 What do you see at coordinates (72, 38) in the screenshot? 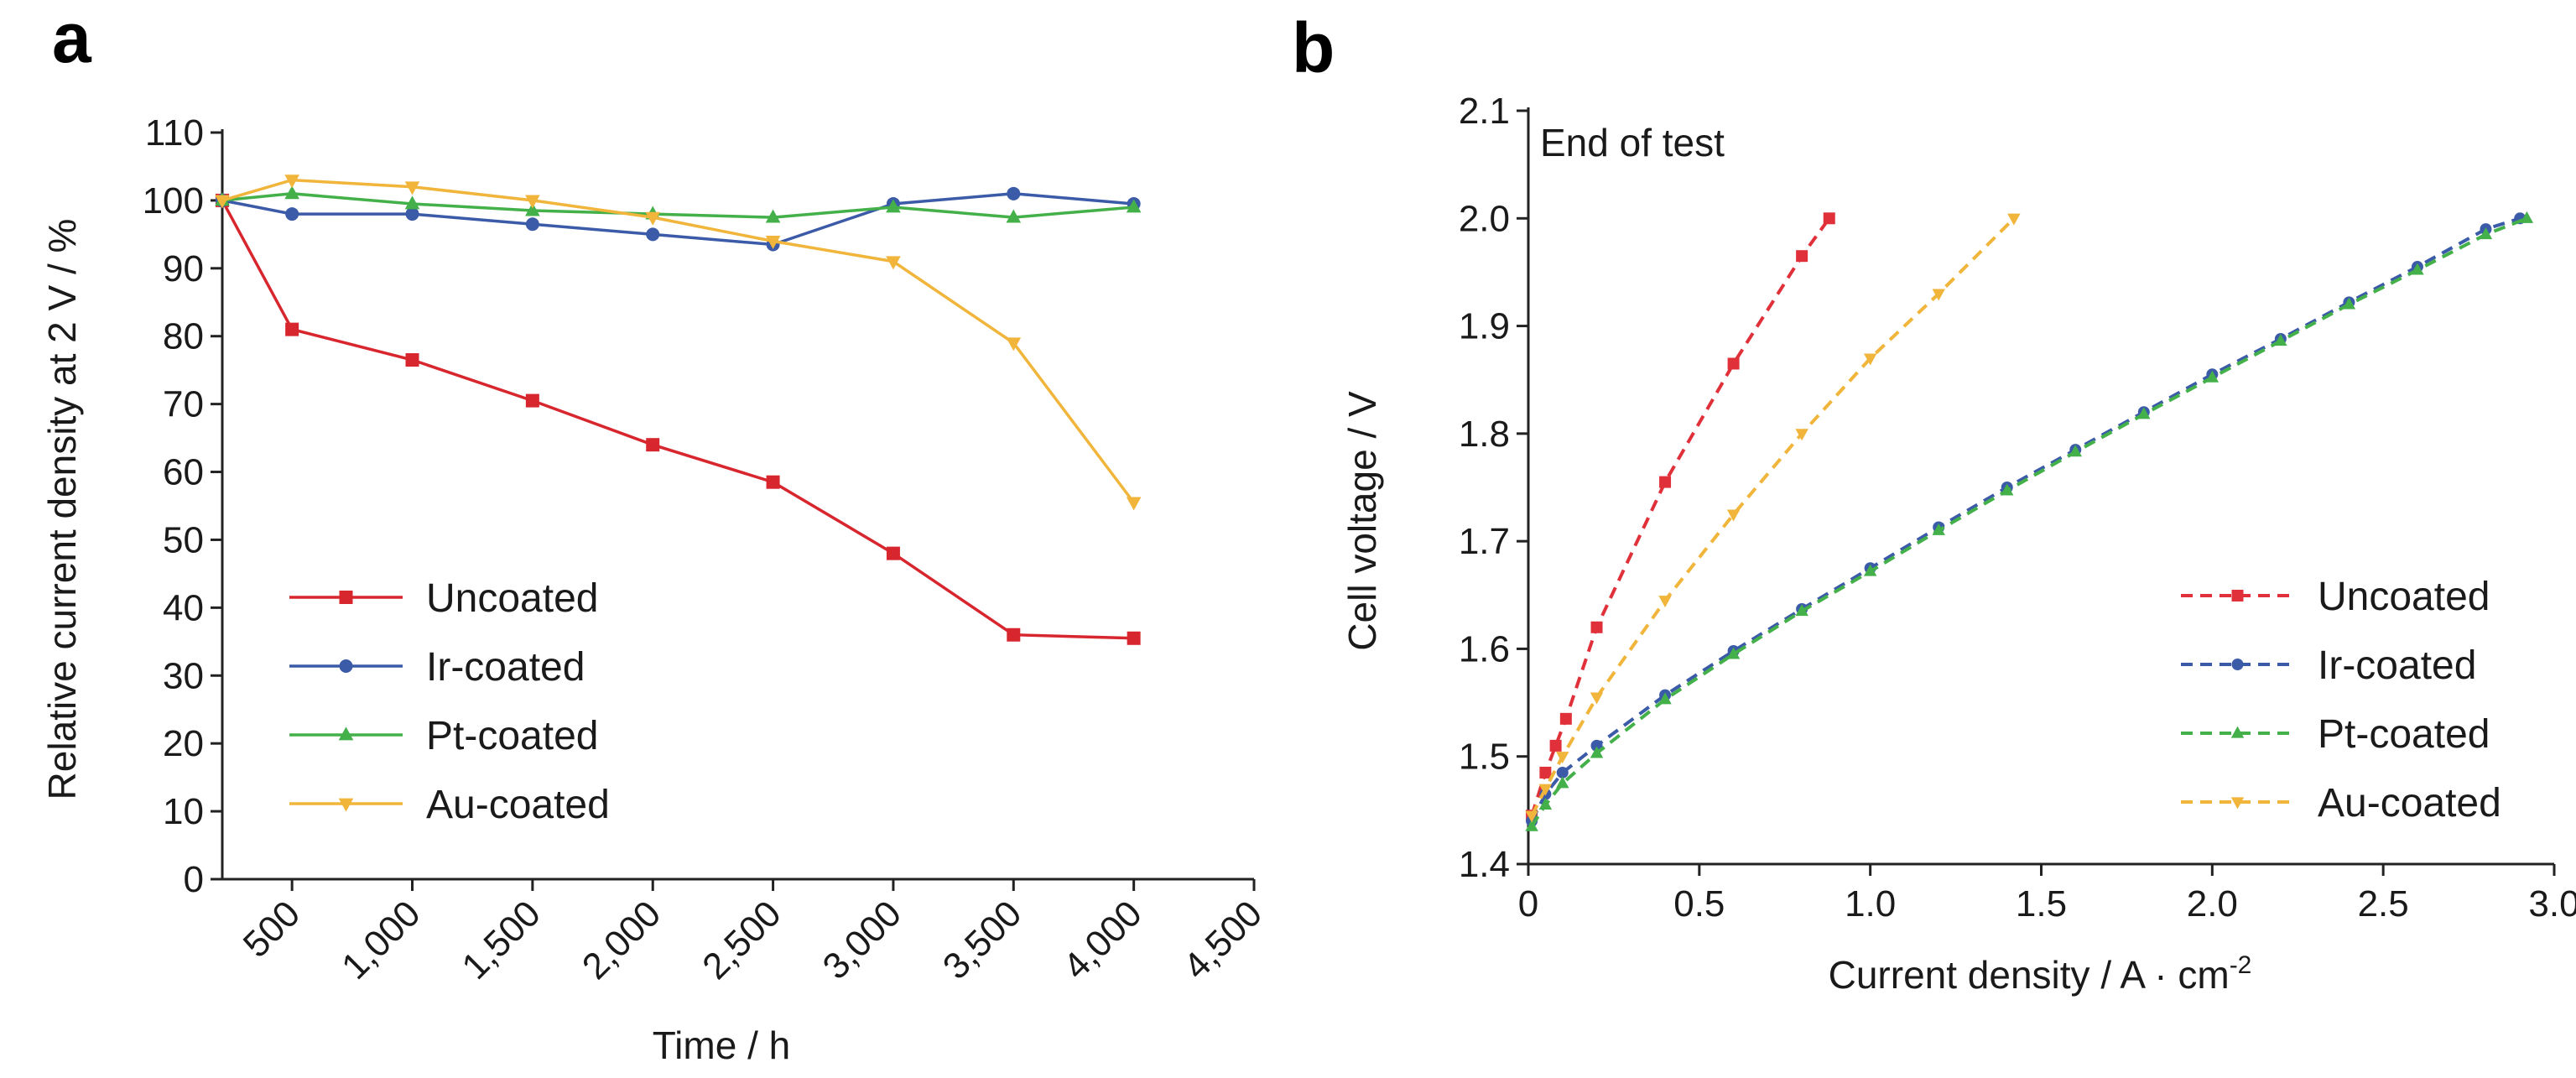
I see `panel-label-a: a` at bounding box center [72, 38].